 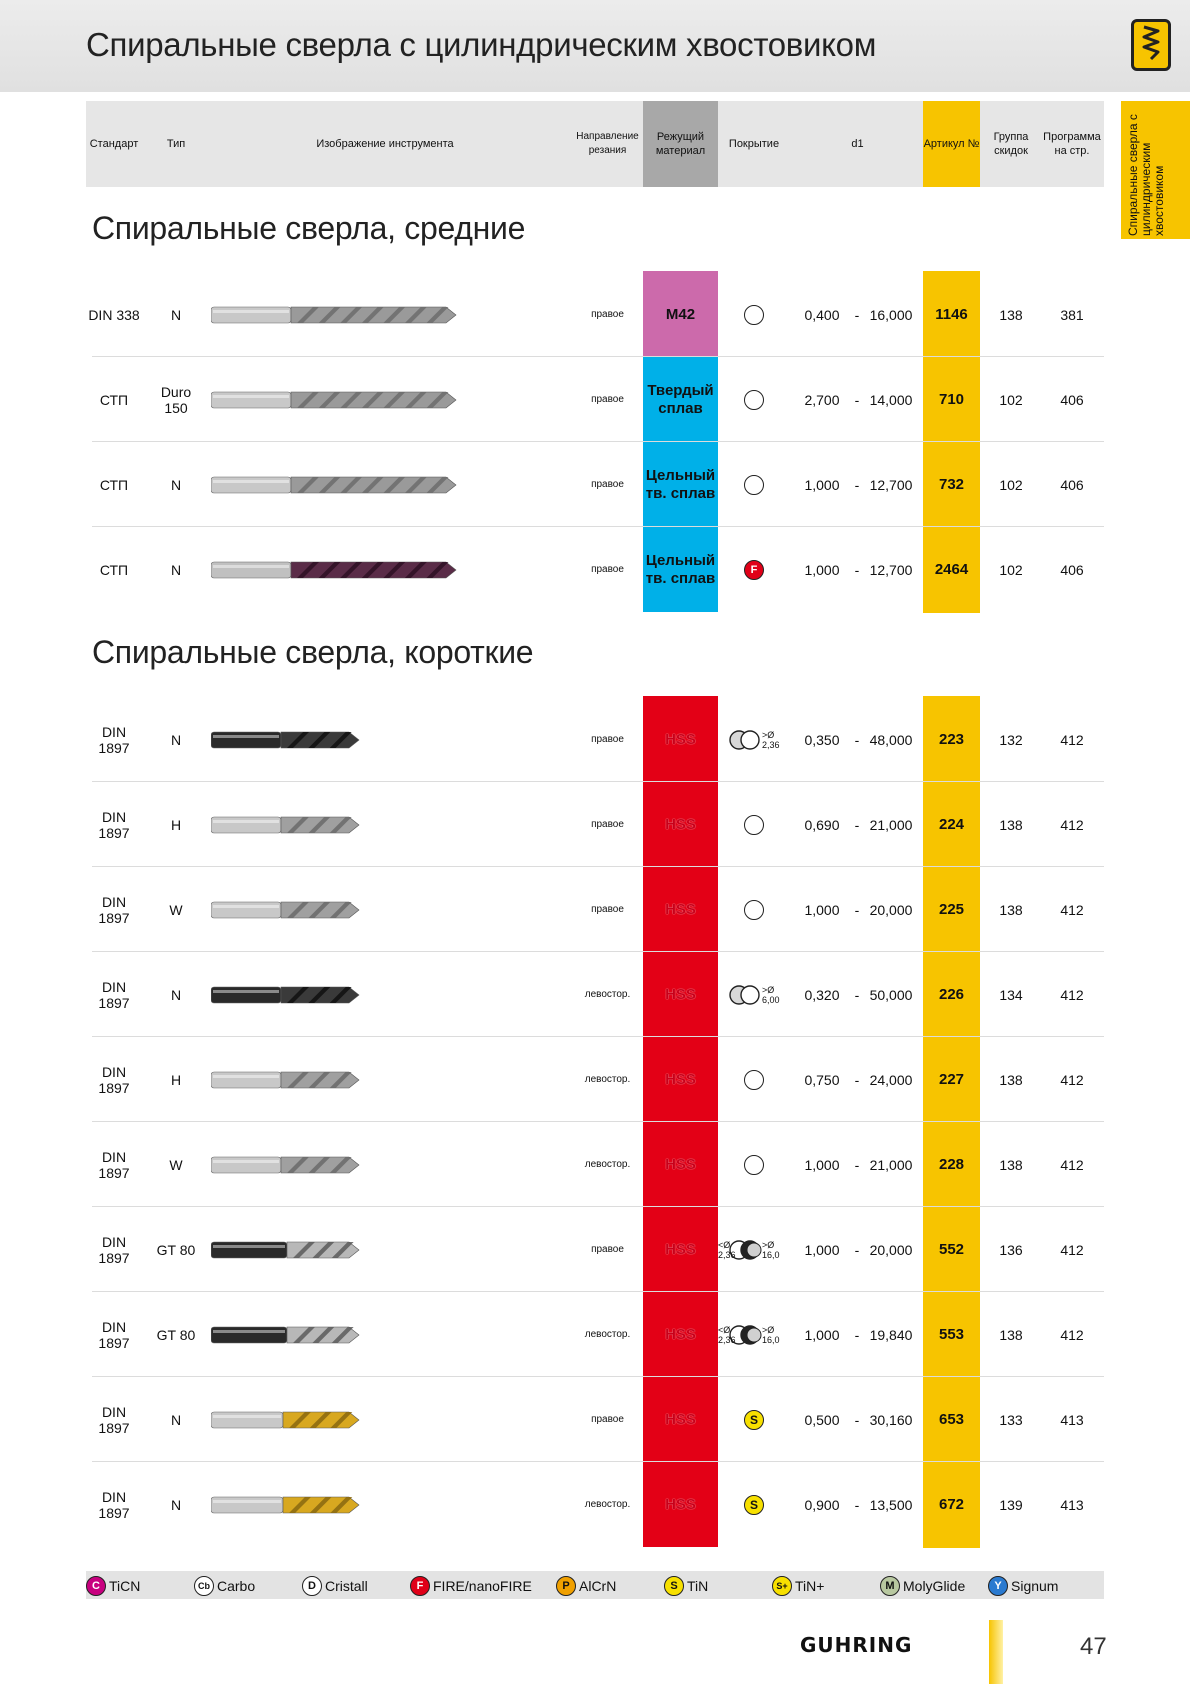 What do you see at coordinates (482, 1586) in the screenshot?
I see `legend-label: FIRE/nanoFIRE` at bounding box center [482, 1586].